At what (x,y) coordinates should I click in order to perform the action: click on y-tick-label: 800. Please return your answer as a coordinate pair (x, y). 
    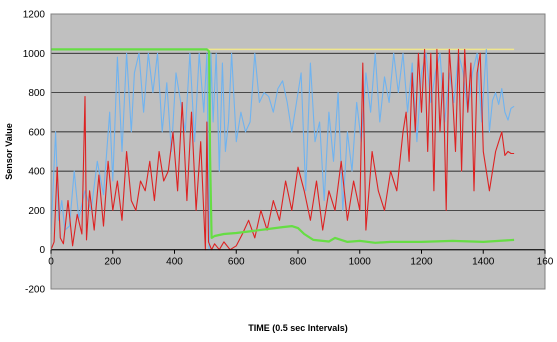
    Looking at the image, I should click on (36, 93).